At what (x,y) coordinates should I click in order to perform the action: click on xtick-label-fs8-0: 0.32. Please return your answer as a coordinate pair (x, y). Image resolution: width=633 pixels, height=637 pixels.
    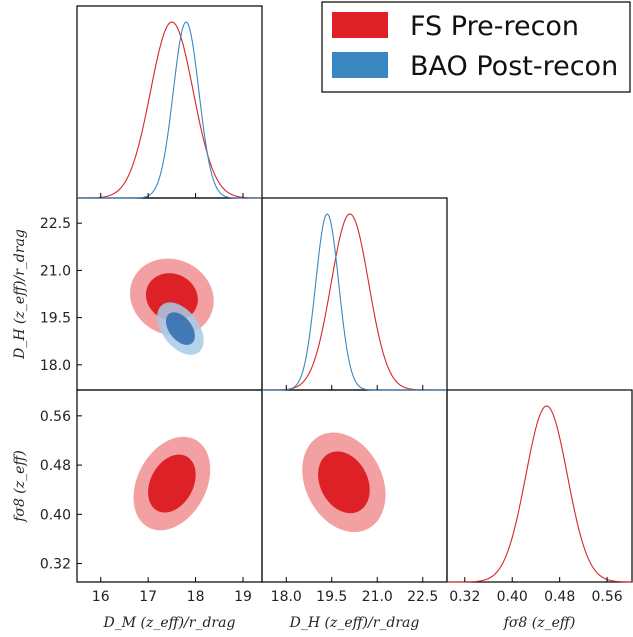
    Looking at the image, I should click on (464, 597).